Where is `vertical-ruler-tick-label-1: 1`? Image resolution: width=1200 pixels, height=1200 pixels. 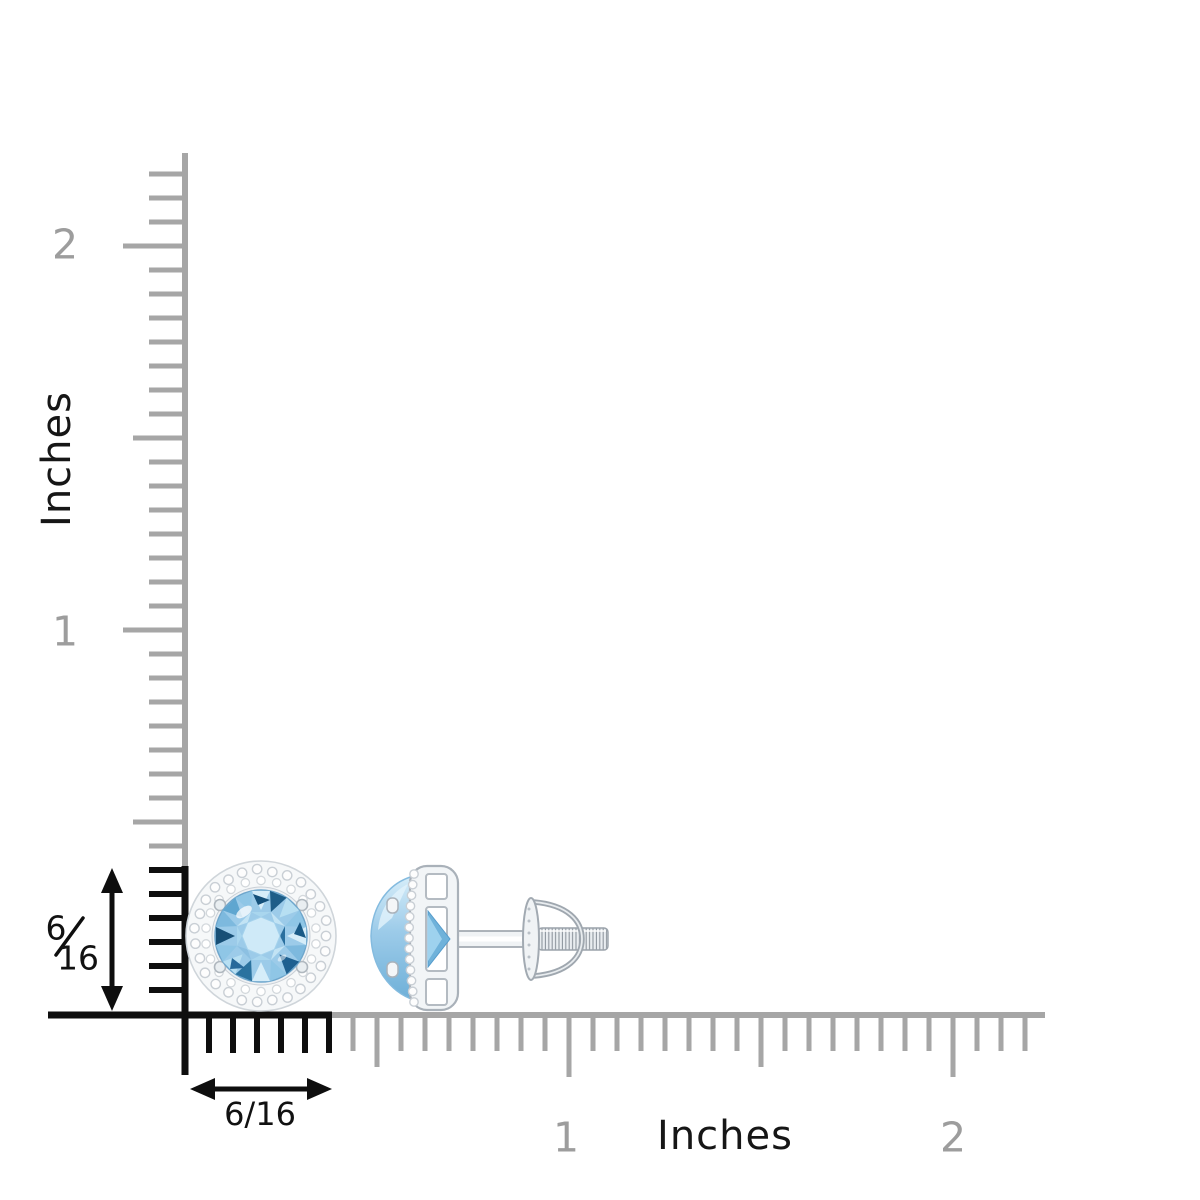 vertical-ruler-tick-label-1: 1 is located at coordinates (65, 631).